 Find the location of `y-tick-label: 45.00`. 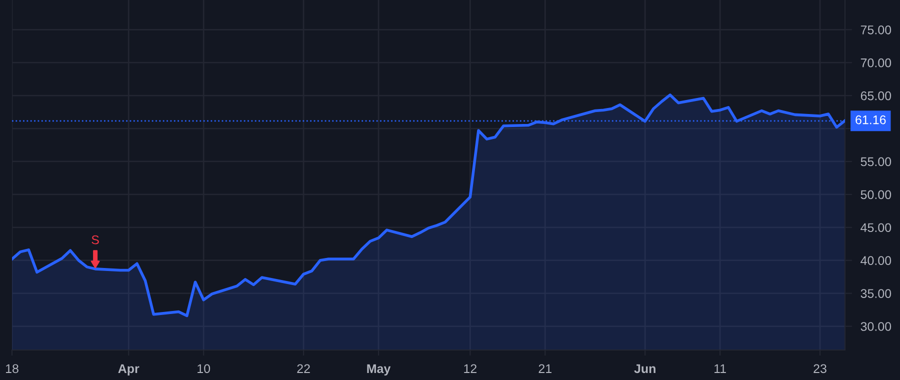

y-tick-label: 45.00 is located at coordinates (876, 227).